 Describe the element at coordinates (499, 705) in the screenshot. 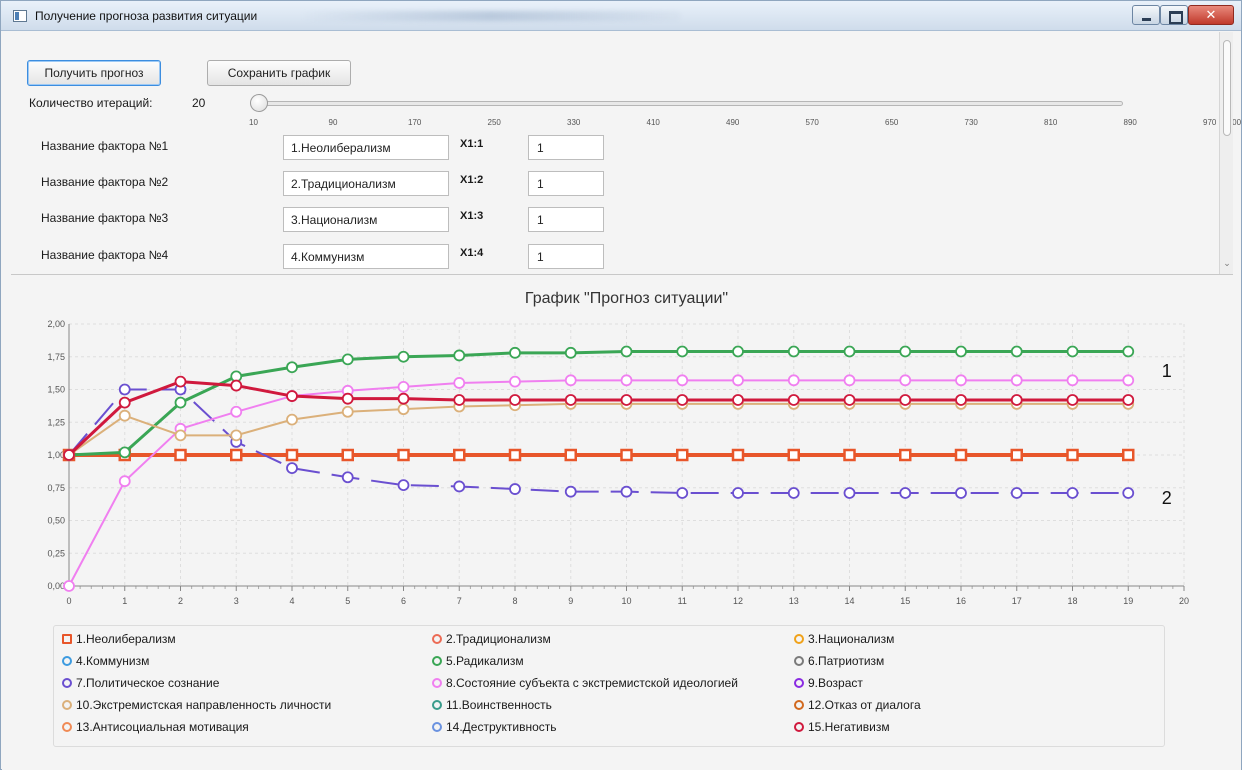

I see `legend-label: 11.Воинственность` at that location.